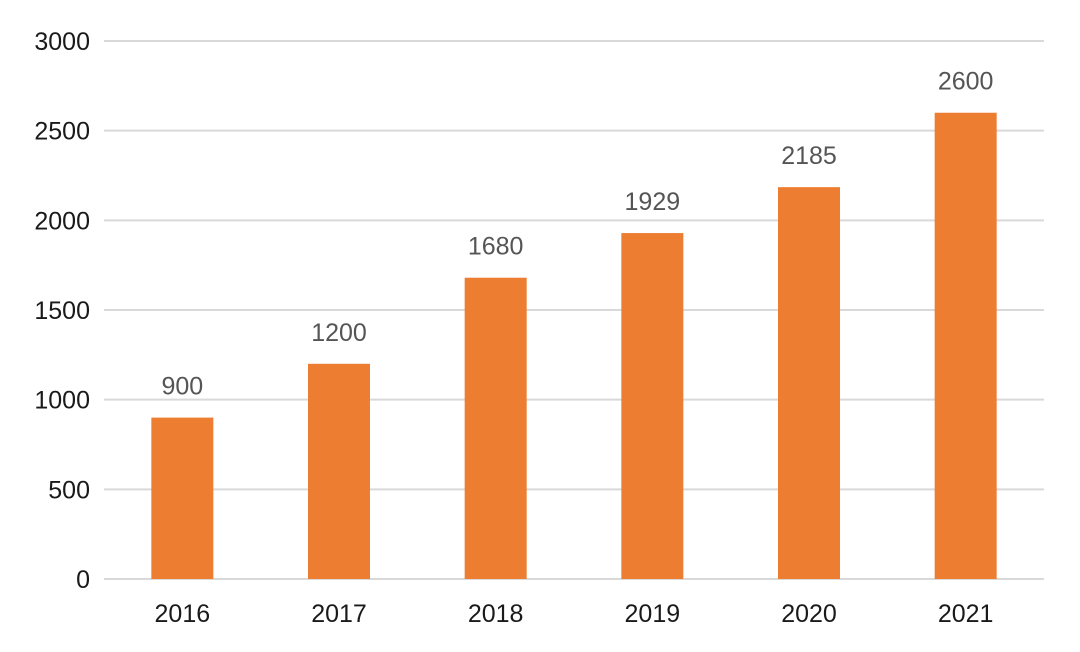 Image resolution: width=1080 pixels, height=652 pixels. Describe the element at coordinates (183, 614) in the screenshot. I see `x-tick-label-2016: 2016` at that location.